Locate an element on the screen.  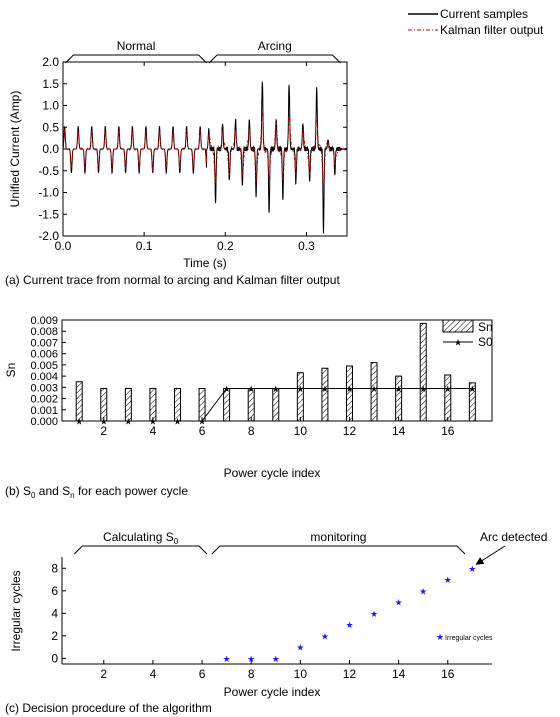
panel-a-plot-area is located at coordinates (205, 157).